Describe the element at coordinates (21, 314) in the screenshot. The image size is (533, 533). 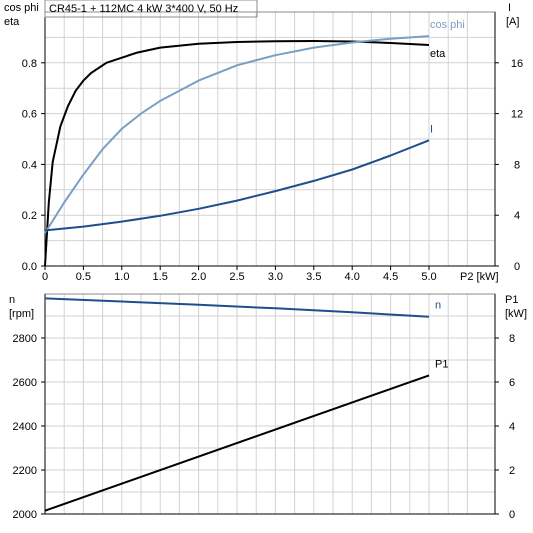
I see `y-axis-label-left-line2: [rpm]` at that location.